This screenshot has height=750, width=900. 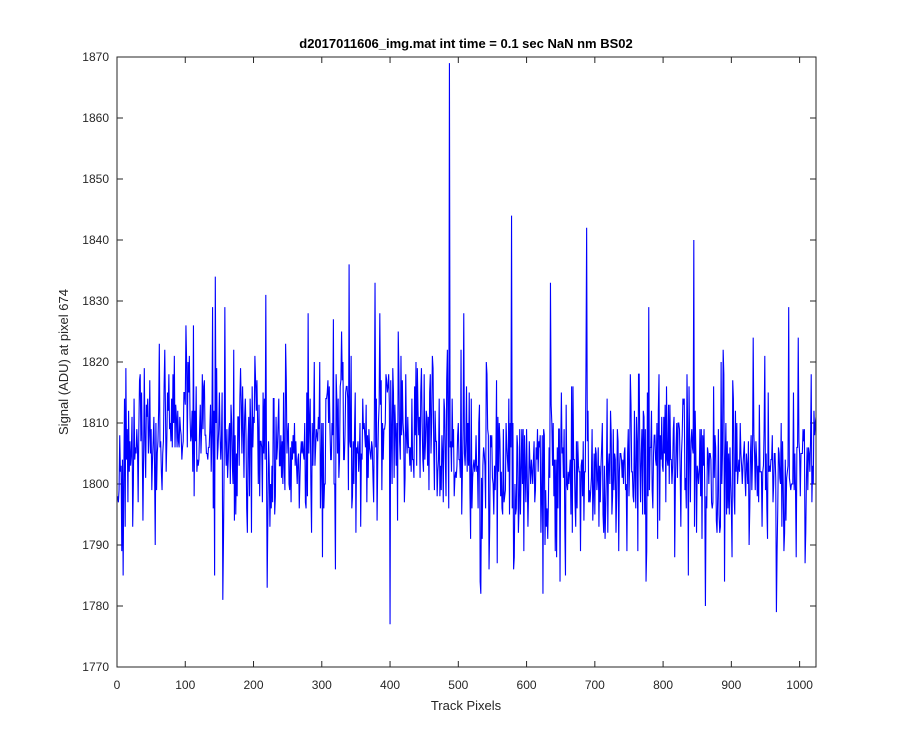 What do you see at coordinates (595, 685) in the screenshot?
I see `x-tick-label: 700` at bounding box center [595, 685].